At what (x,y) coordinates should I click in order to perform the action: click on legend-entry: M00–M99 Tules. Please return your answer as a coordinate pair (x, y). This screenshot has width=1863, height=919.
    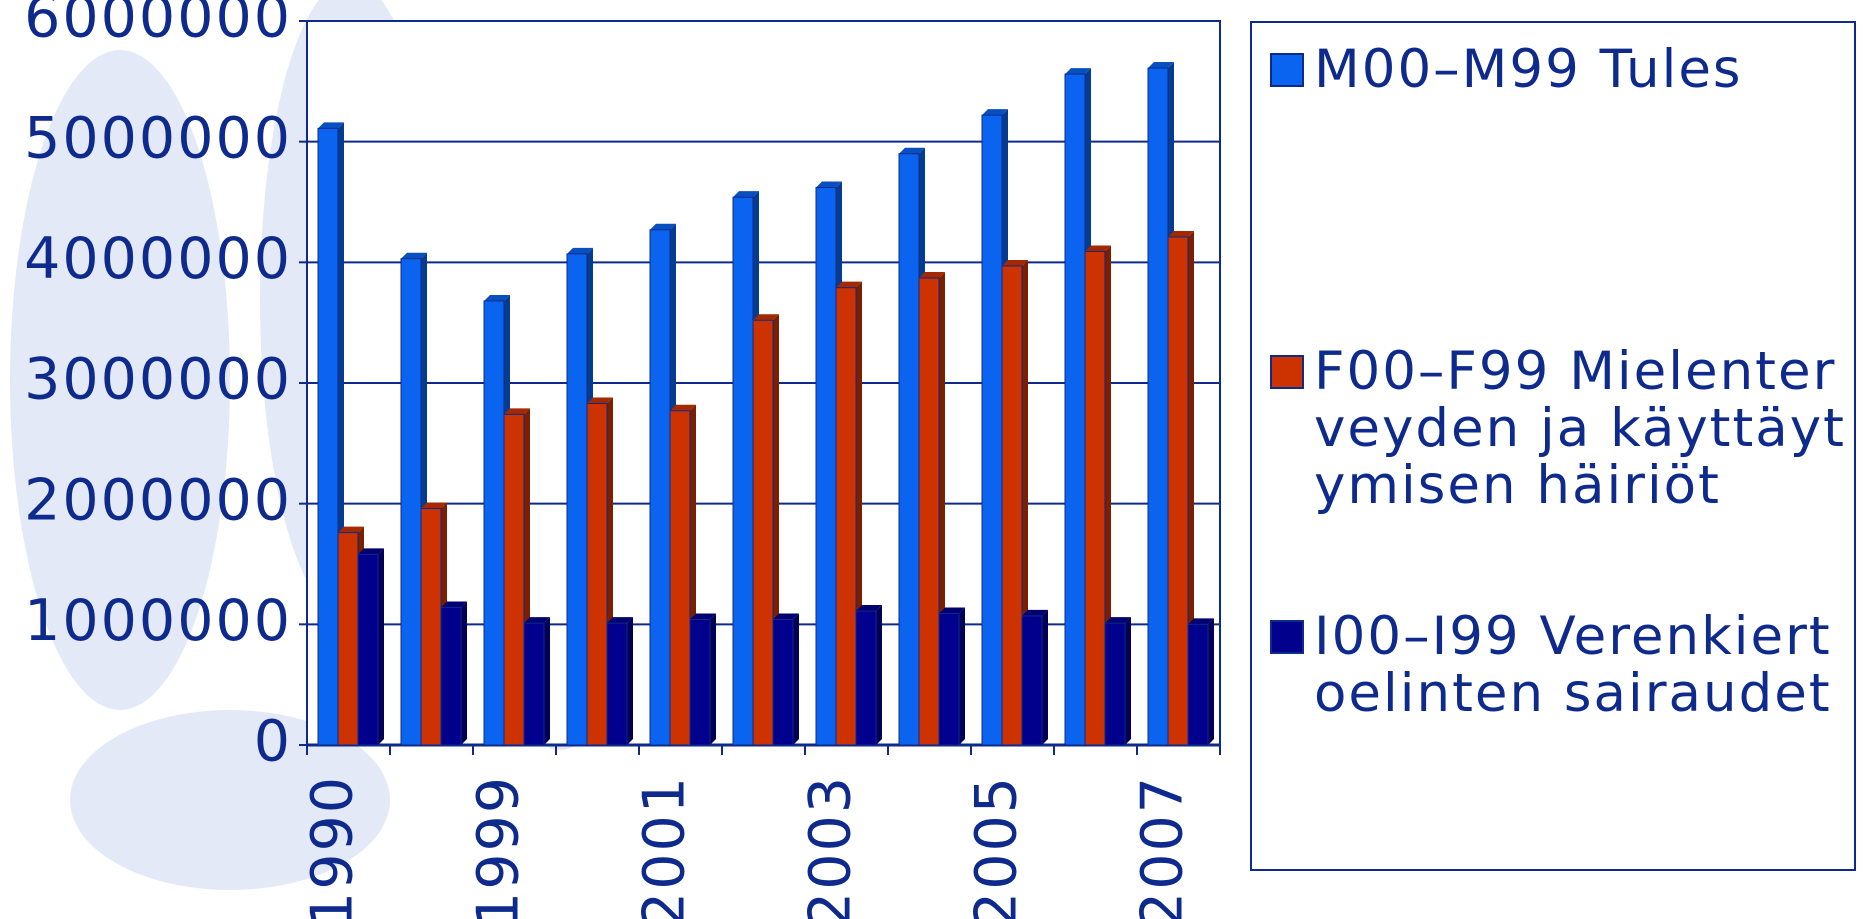
    Looking at the image, I should click on (1559, 69).